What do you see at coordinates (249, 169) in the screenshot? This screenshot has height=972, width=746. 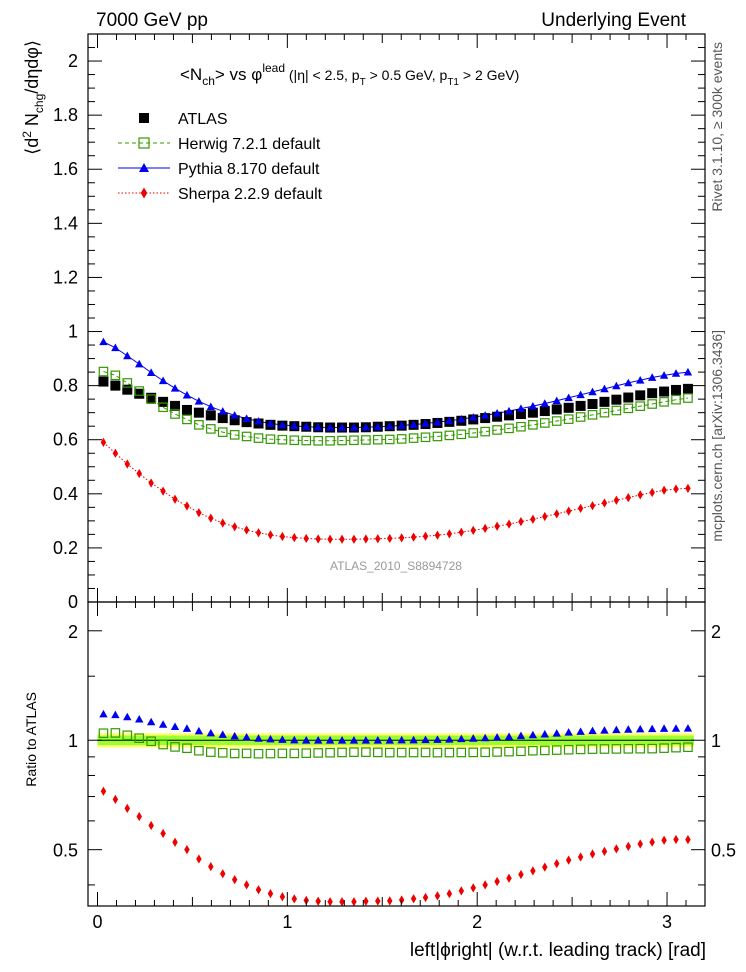 I see `legend-label: Pythia 8.170 default` at bounding box center [249, 169].